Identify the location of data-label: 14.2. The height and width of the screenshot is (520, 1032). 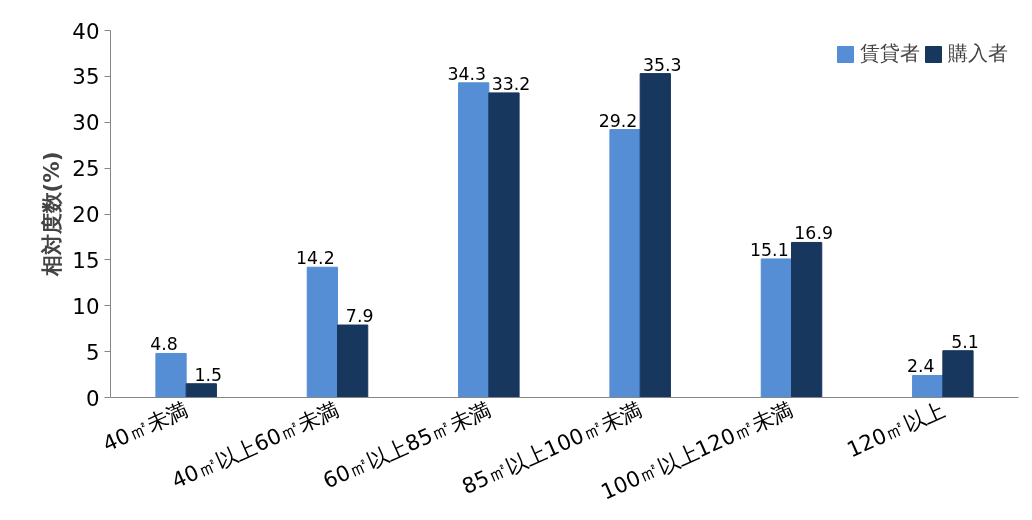
(315, 258).